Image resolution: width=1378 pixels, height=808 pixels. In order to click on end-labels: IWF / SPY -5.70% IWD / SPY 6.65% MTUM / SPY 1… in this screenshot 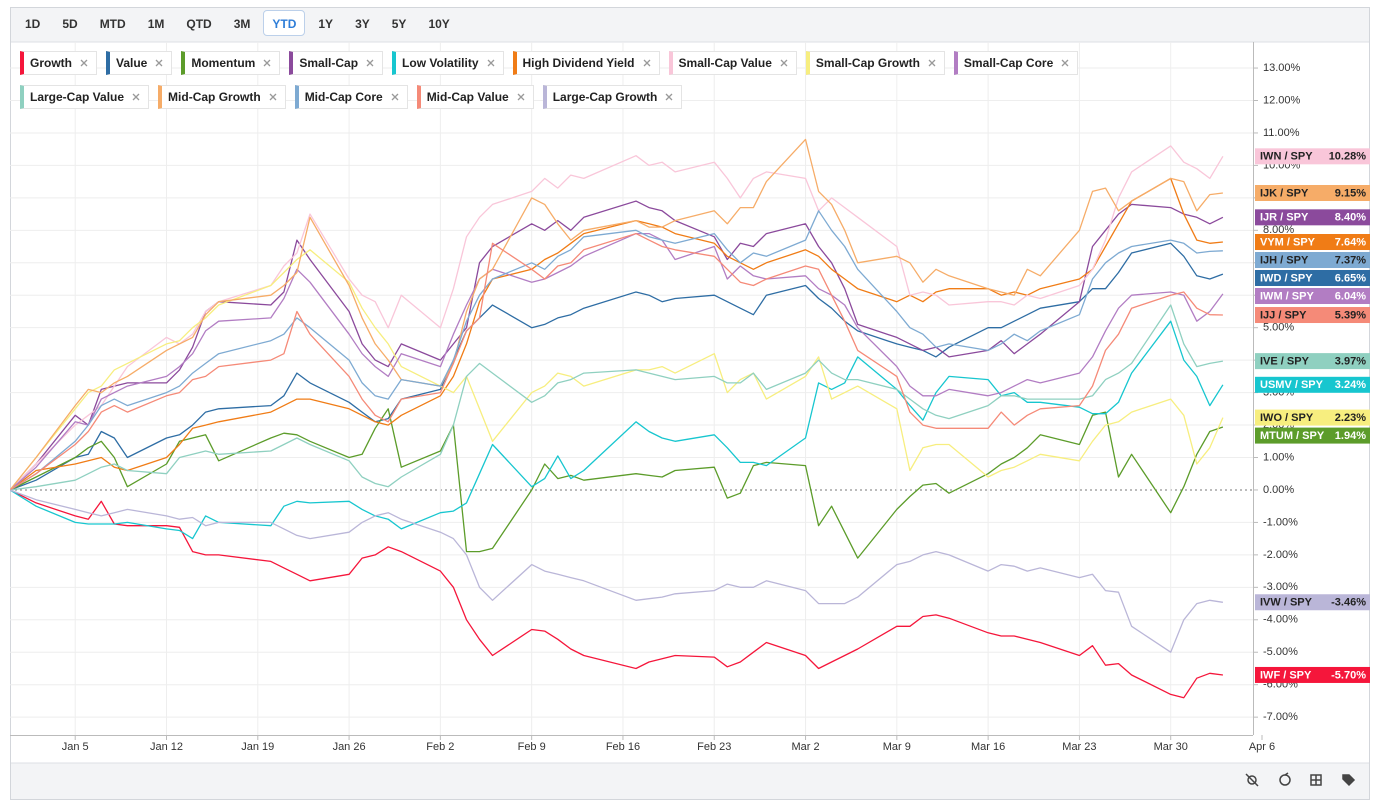, I will do `click(1312, 415)`.